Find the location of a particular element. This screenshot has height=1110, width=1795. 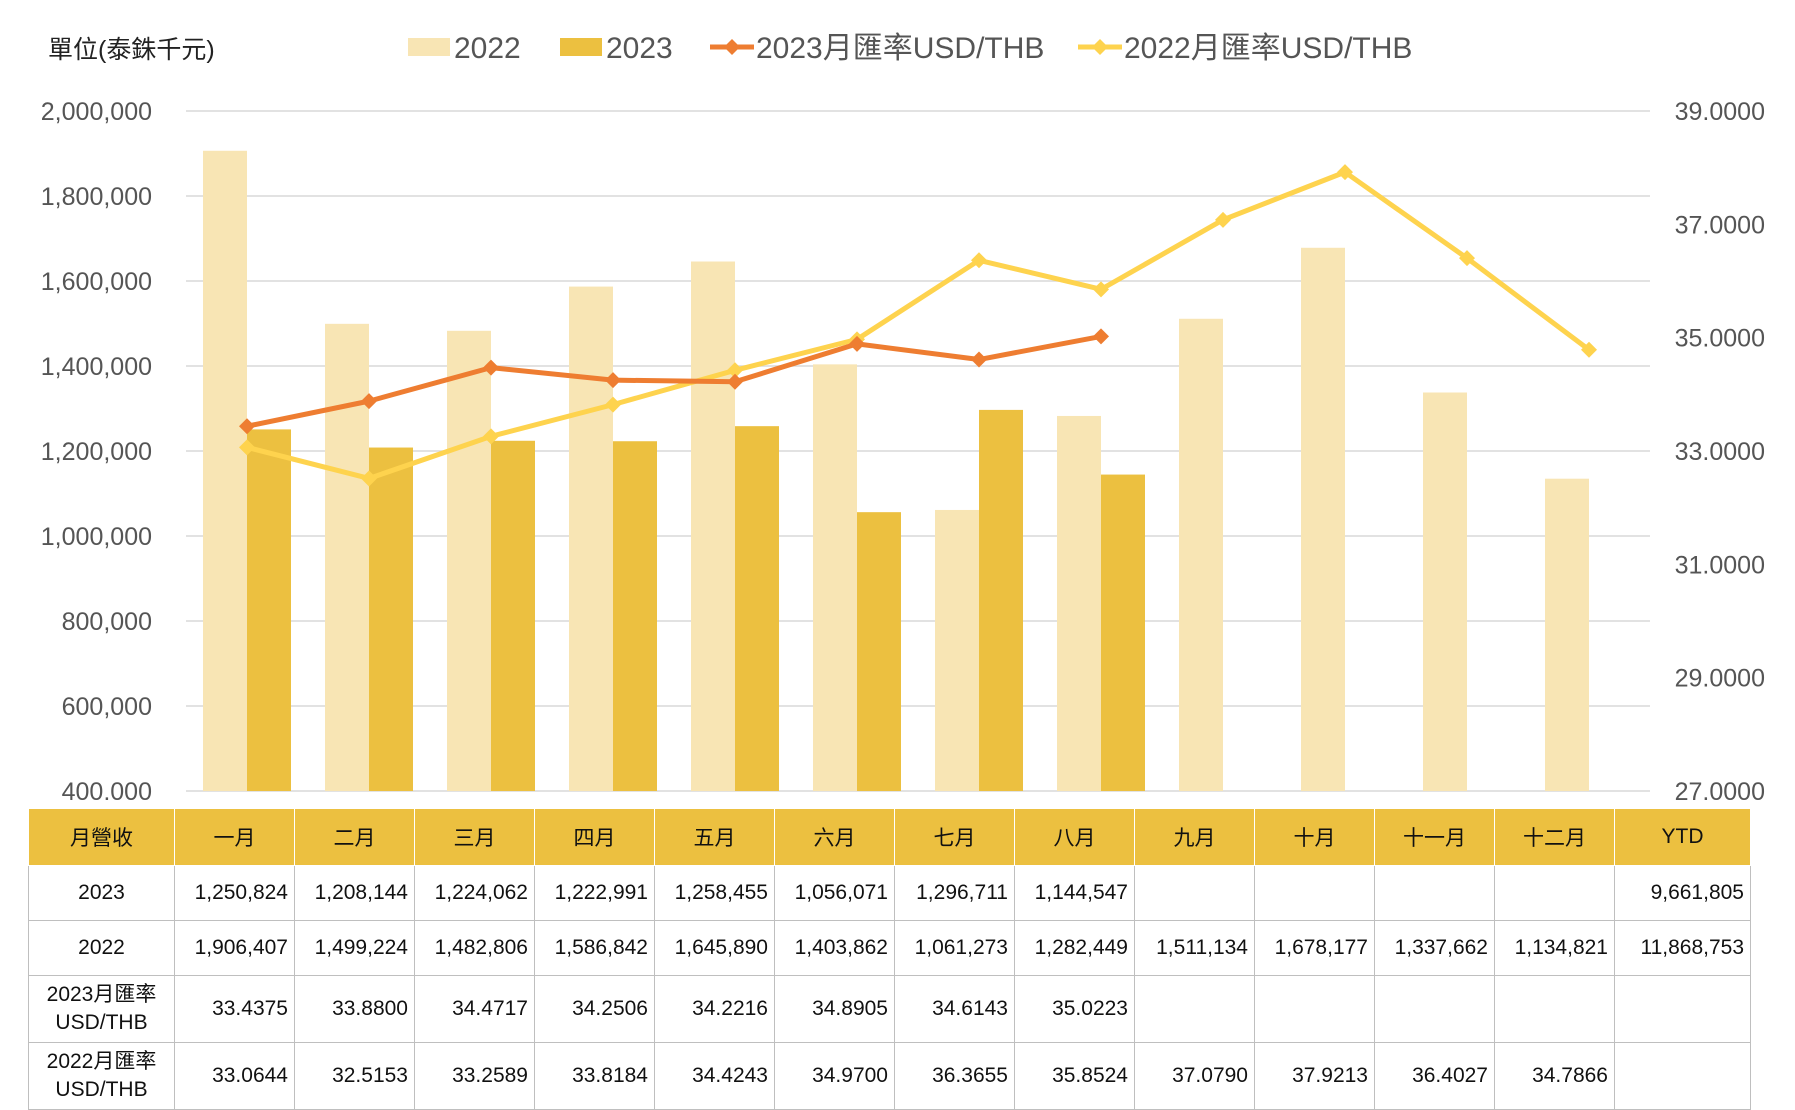

legend-label: 2023 is located at coordinates (639, 48).